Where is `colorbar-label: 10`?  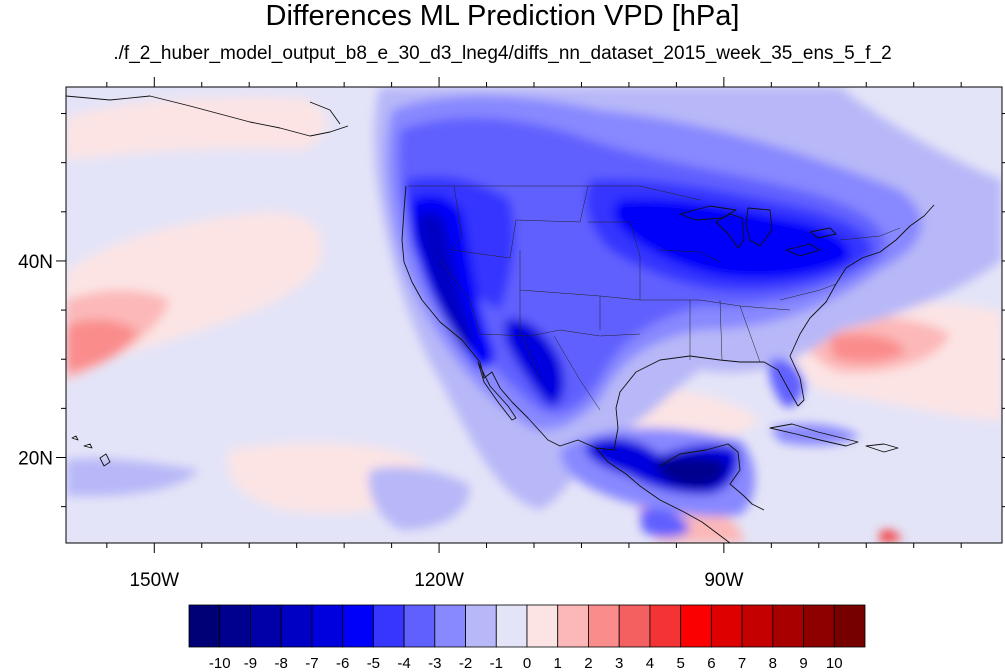 colorbar-label: 10 is located at coordinates (834, 663).